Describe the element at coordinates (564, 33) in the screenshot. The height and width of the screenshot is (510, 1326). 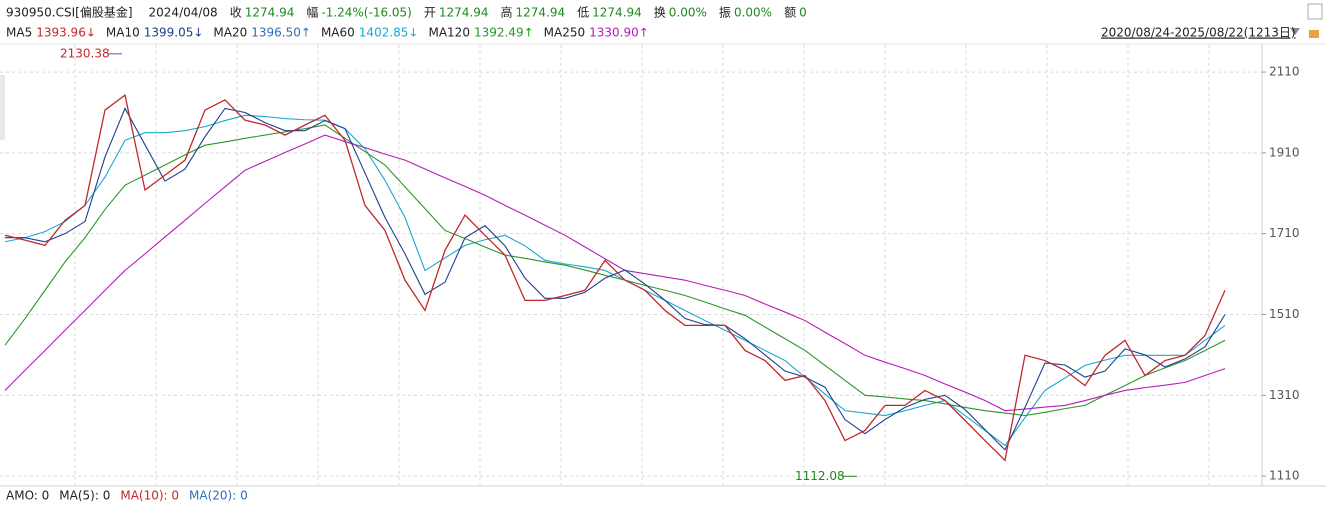
I see `ma-name: MA250` at that location.